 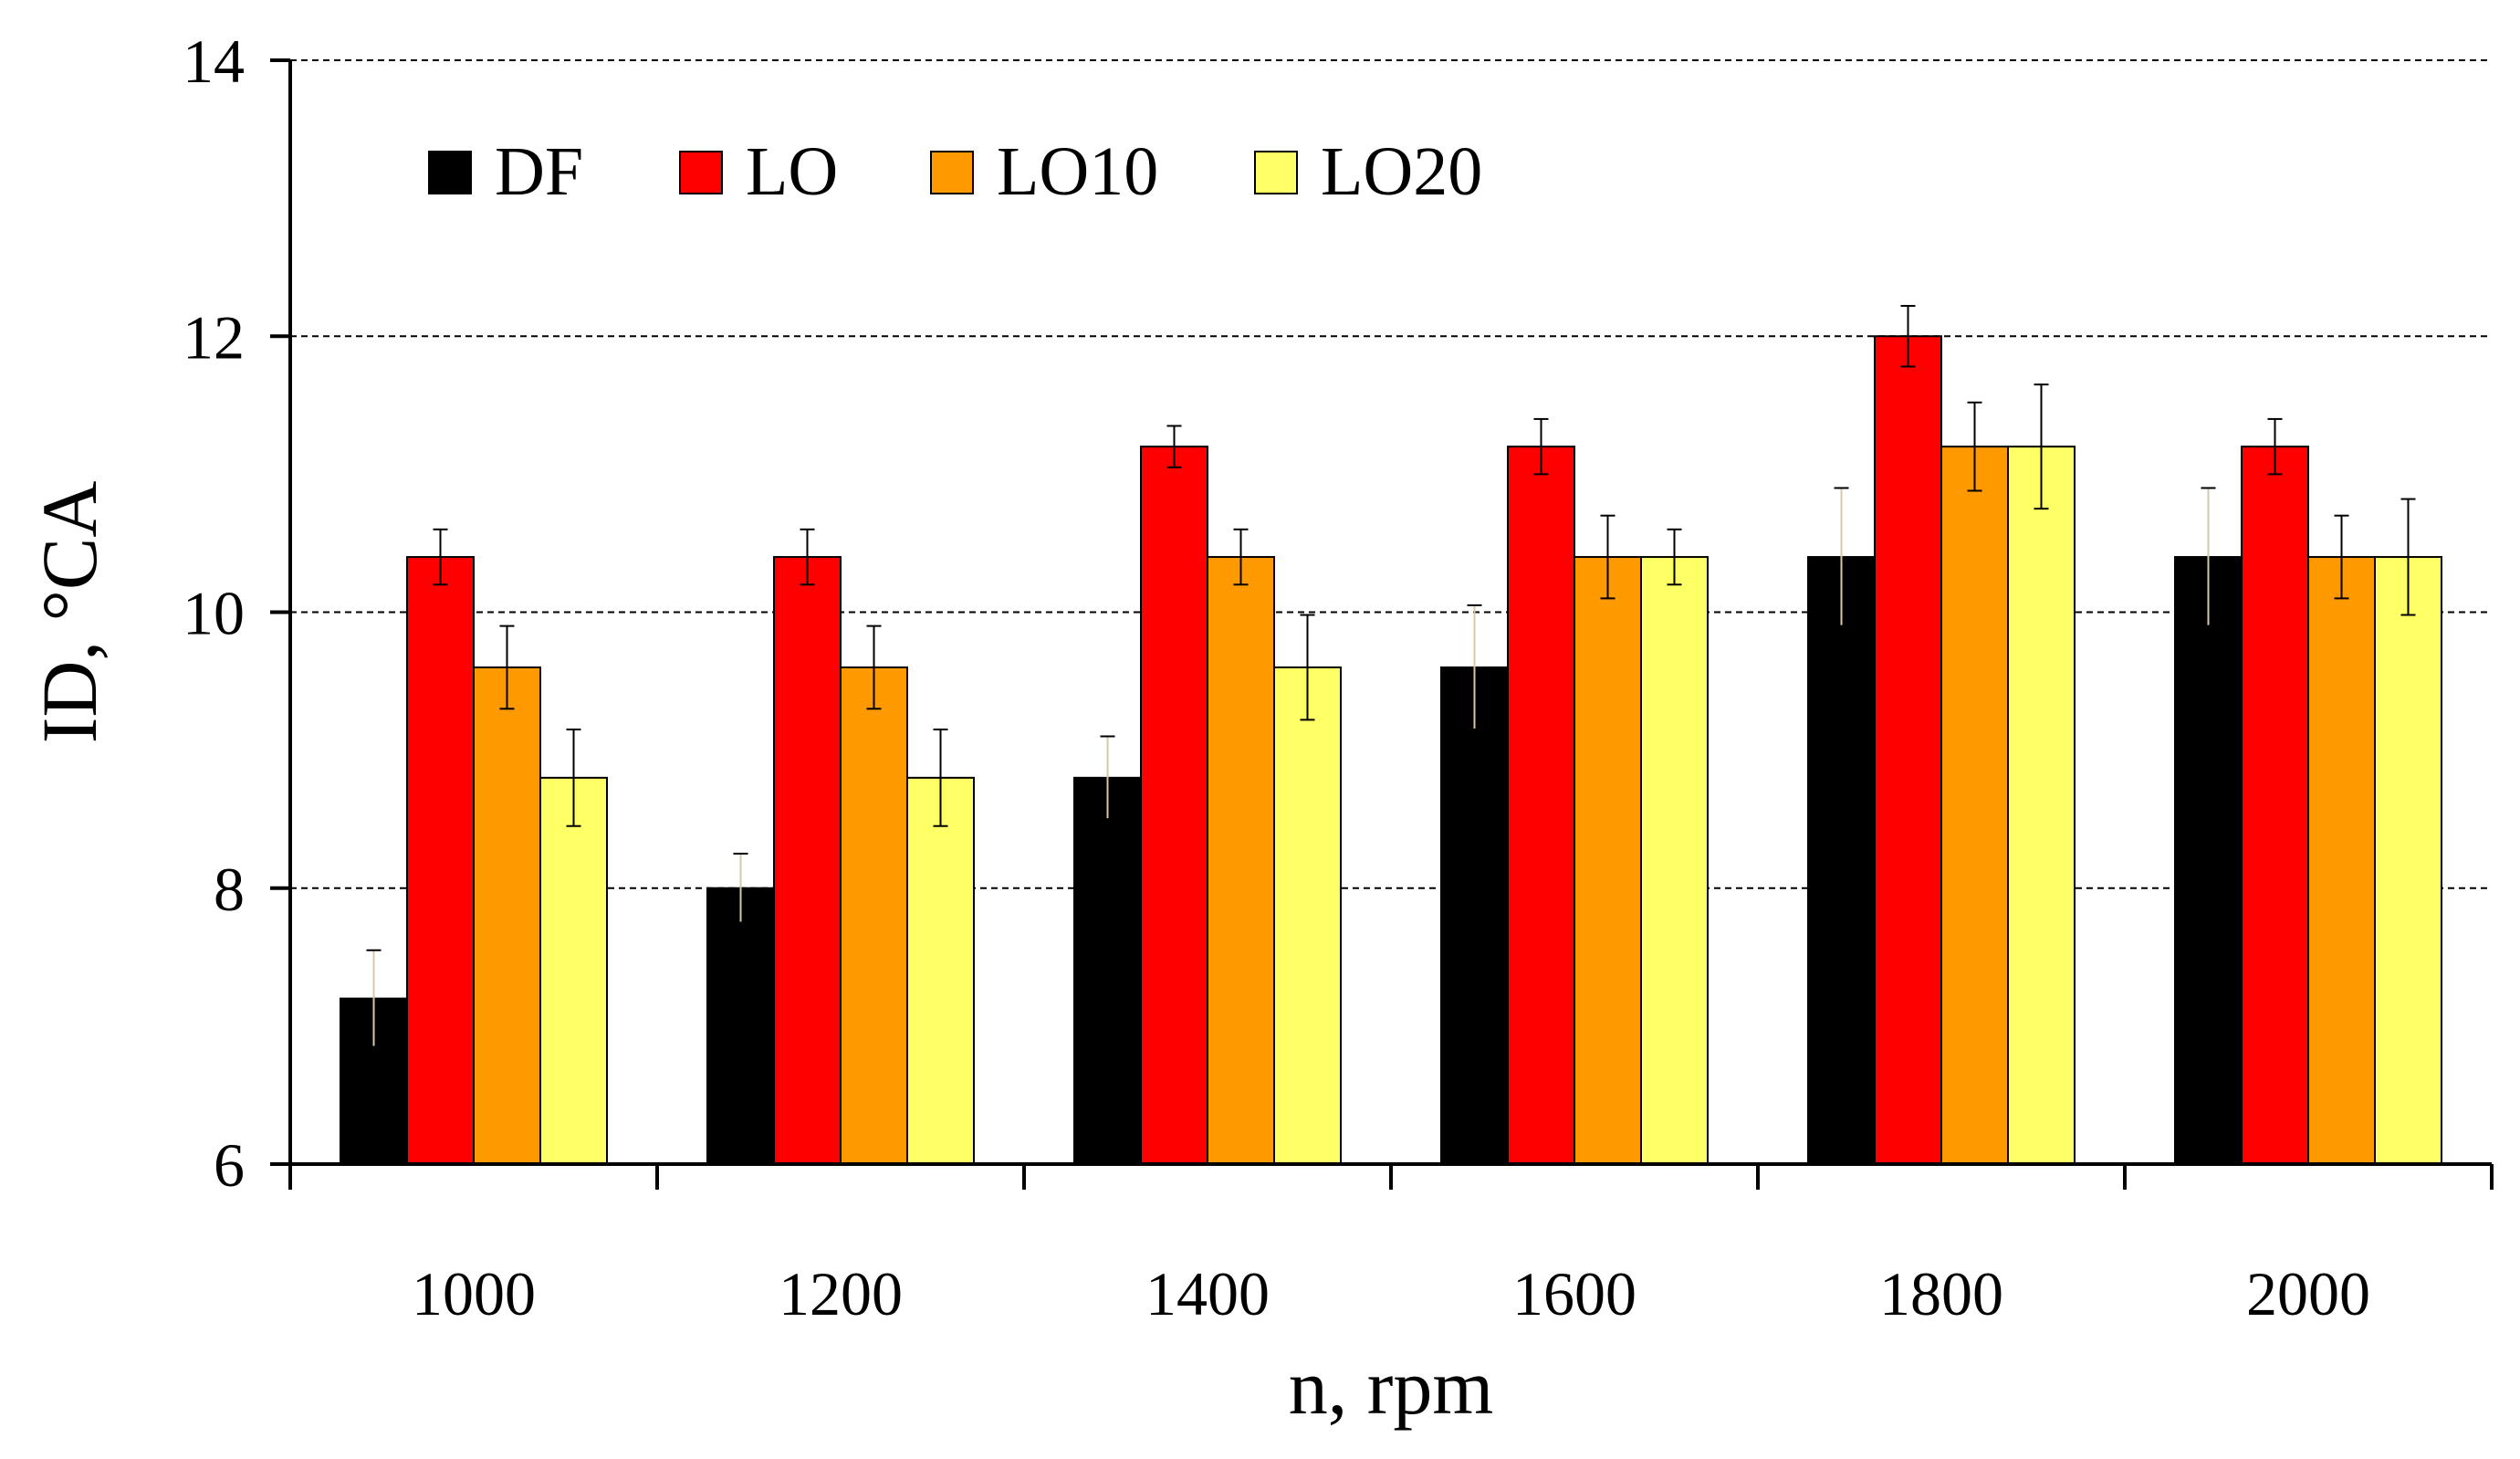 I want to click on x-tick-label: 1200, so click(x=841, y=1294).